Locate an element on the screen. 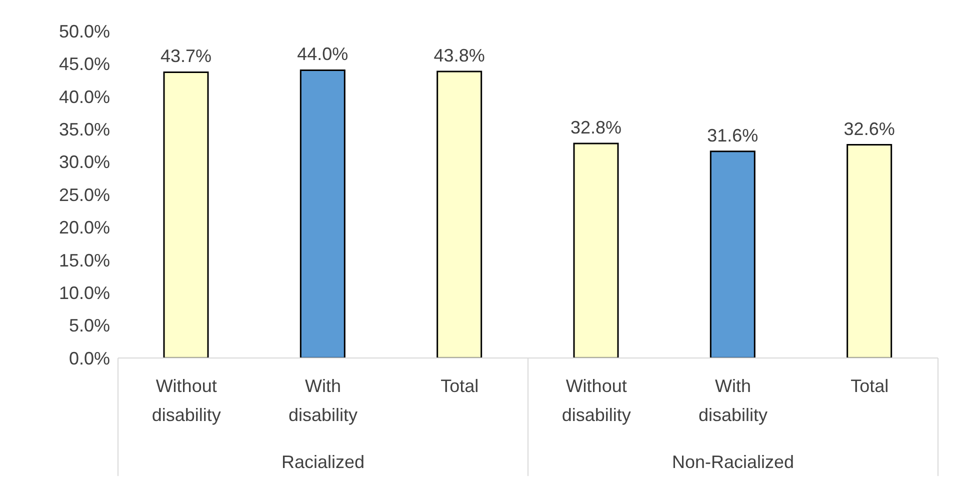 The width and height of the screenshot is (956, 482). y-tick-label: 30.0% is located at coordinates (84, 162).